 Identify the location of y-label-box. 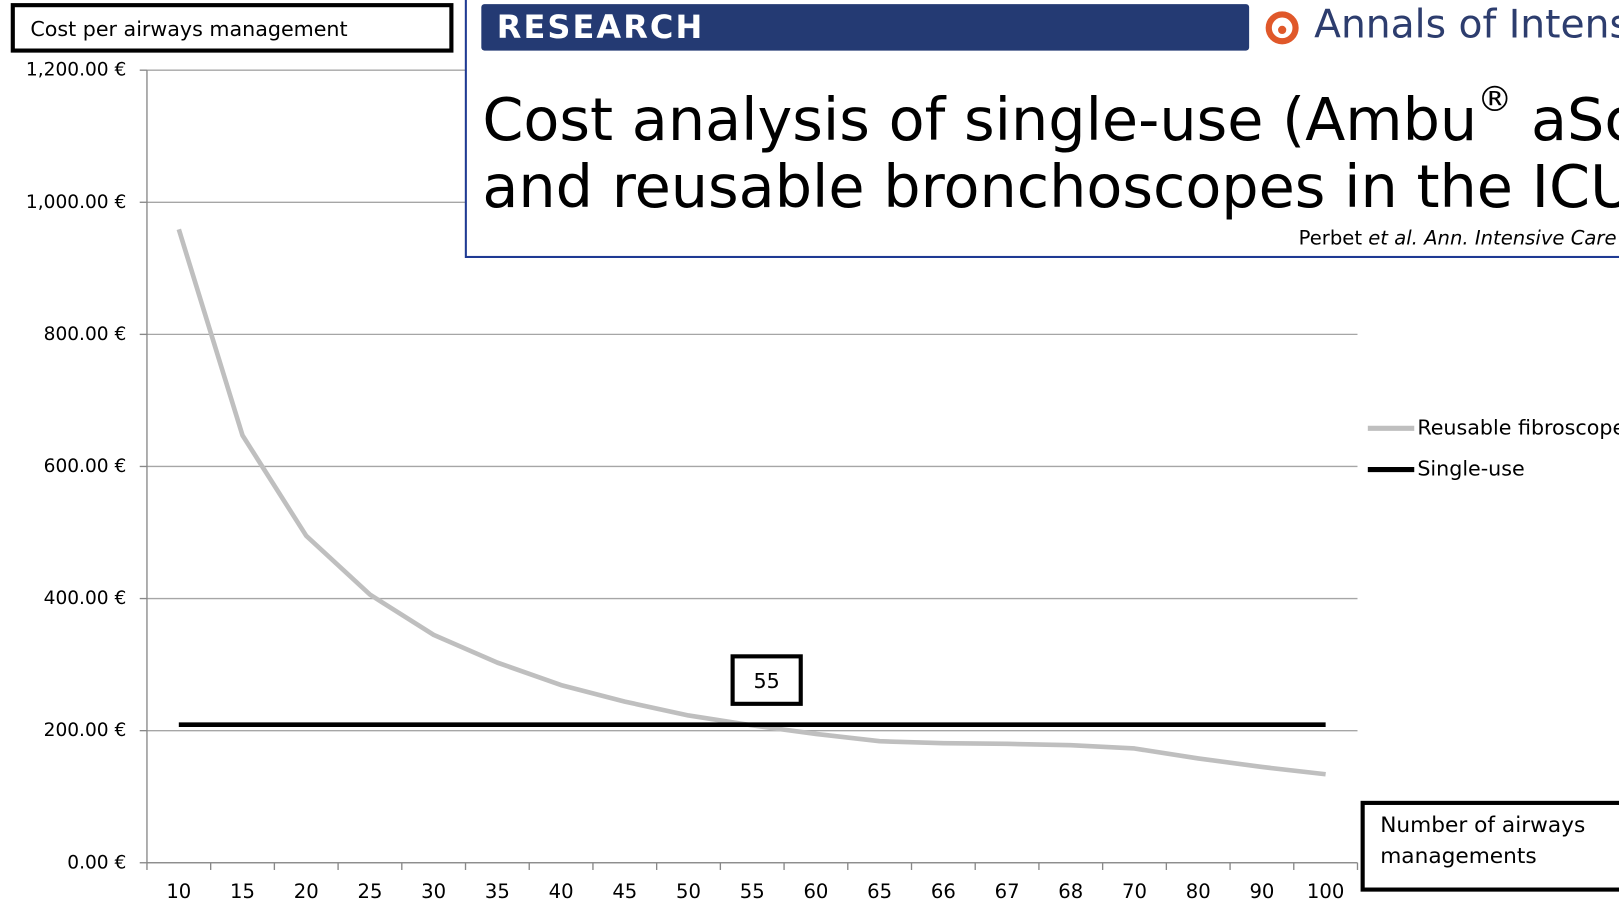
(232, 28).